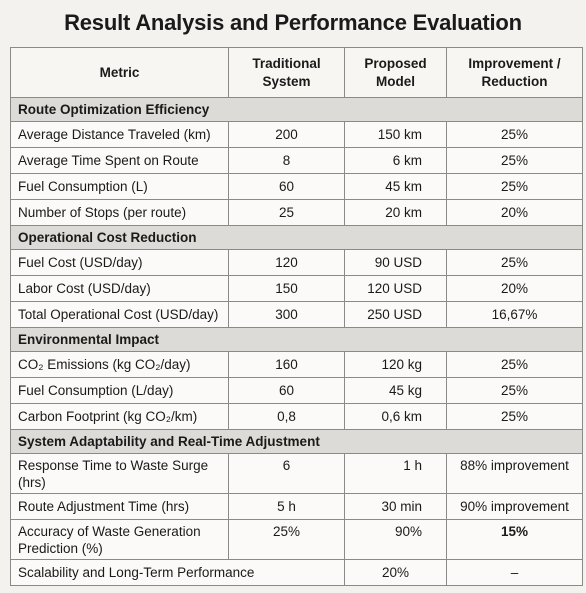  Describe the element at coordinates (119, 506) in the screenshot. I see `metric-cell: Route Adjustment Time (hrs)` at that location.